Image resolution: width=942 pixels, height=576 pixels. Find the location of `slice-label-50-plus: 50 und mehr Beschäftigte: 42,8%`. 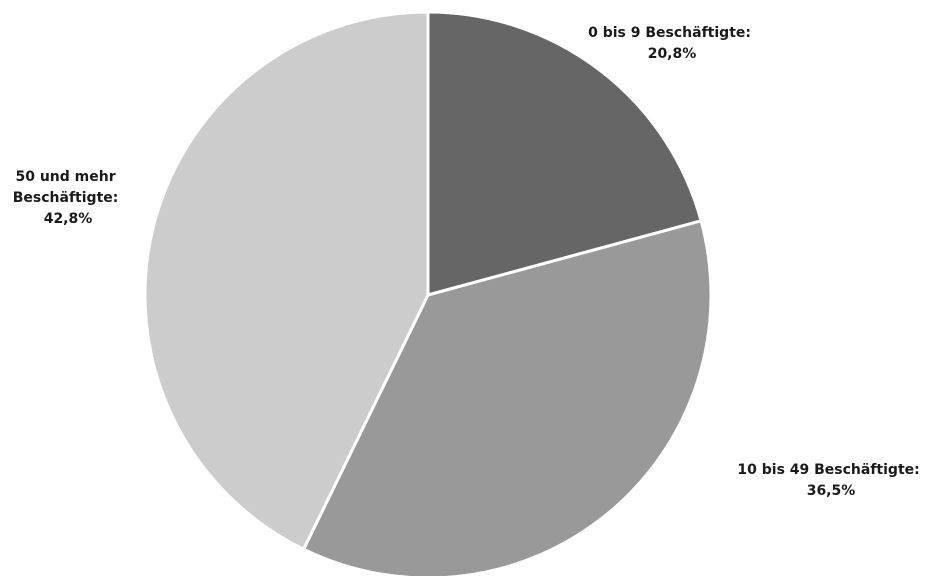

slice-label-50-plus: 50 und mehr Beschäftigte: 42,8% is located at coordinates (68, 198).